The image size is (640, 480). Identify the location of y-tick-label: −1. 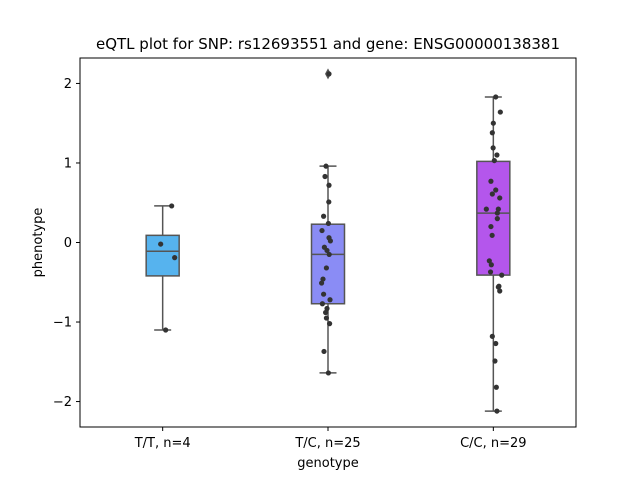
(62, 323).